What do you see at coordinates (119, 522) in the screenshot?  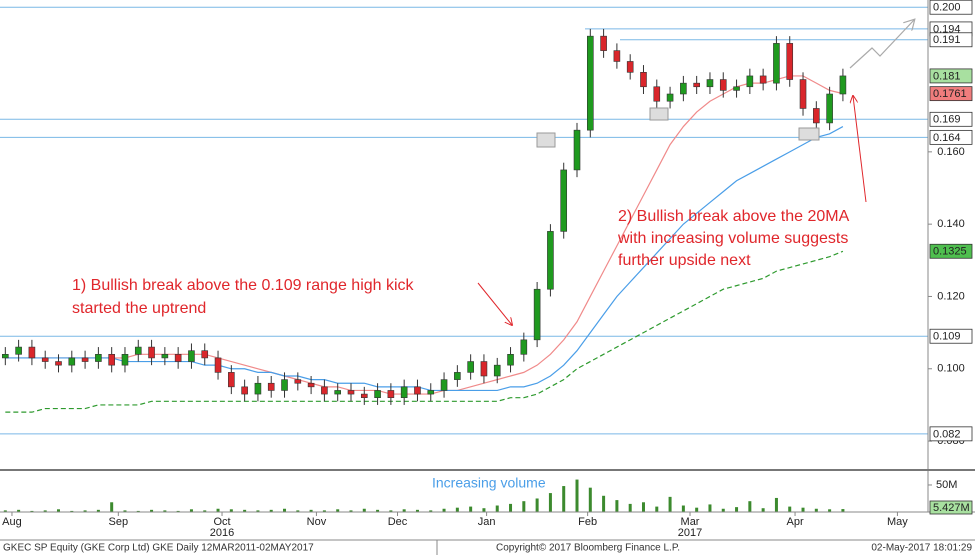 I see `x-tick-label: Sep` at bounding box center [119, 522].